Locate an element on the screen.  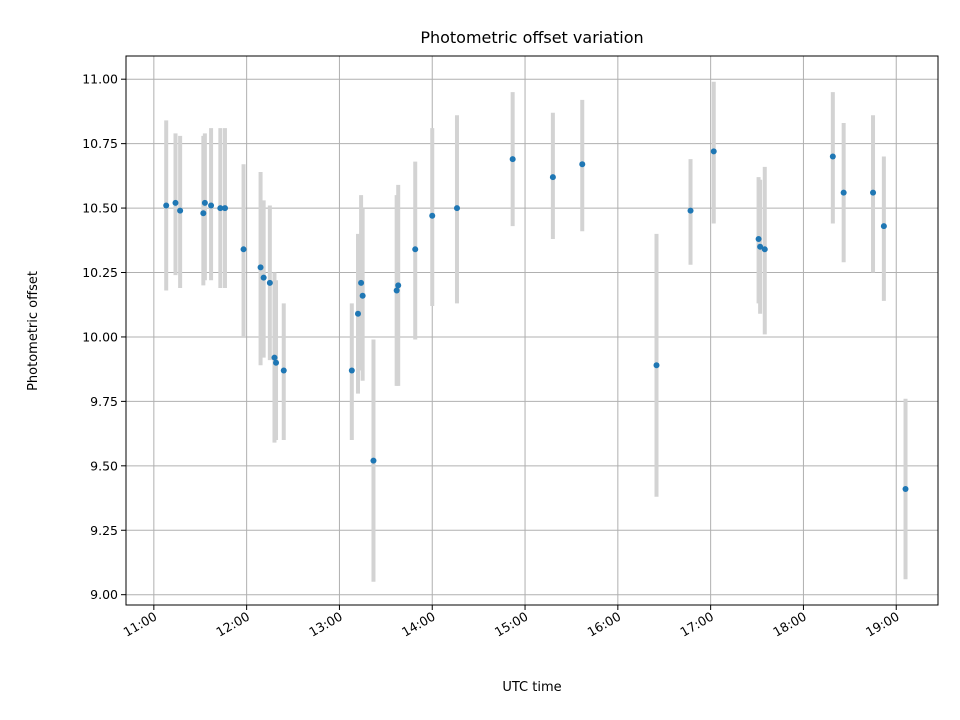
y-tick-label: 9.00 is located at coordinates (104, 594).